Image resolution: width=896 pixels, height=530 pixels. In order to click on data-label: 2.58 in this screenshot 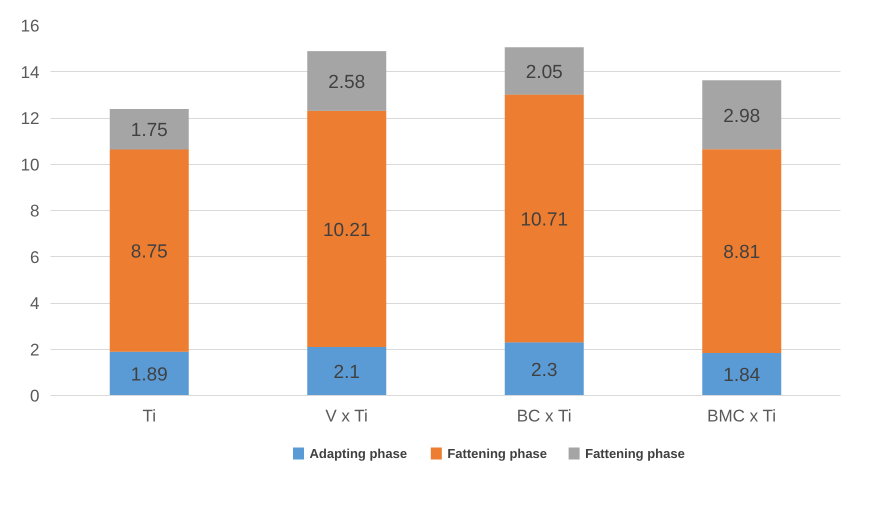, I will do `click(347, 82)`.